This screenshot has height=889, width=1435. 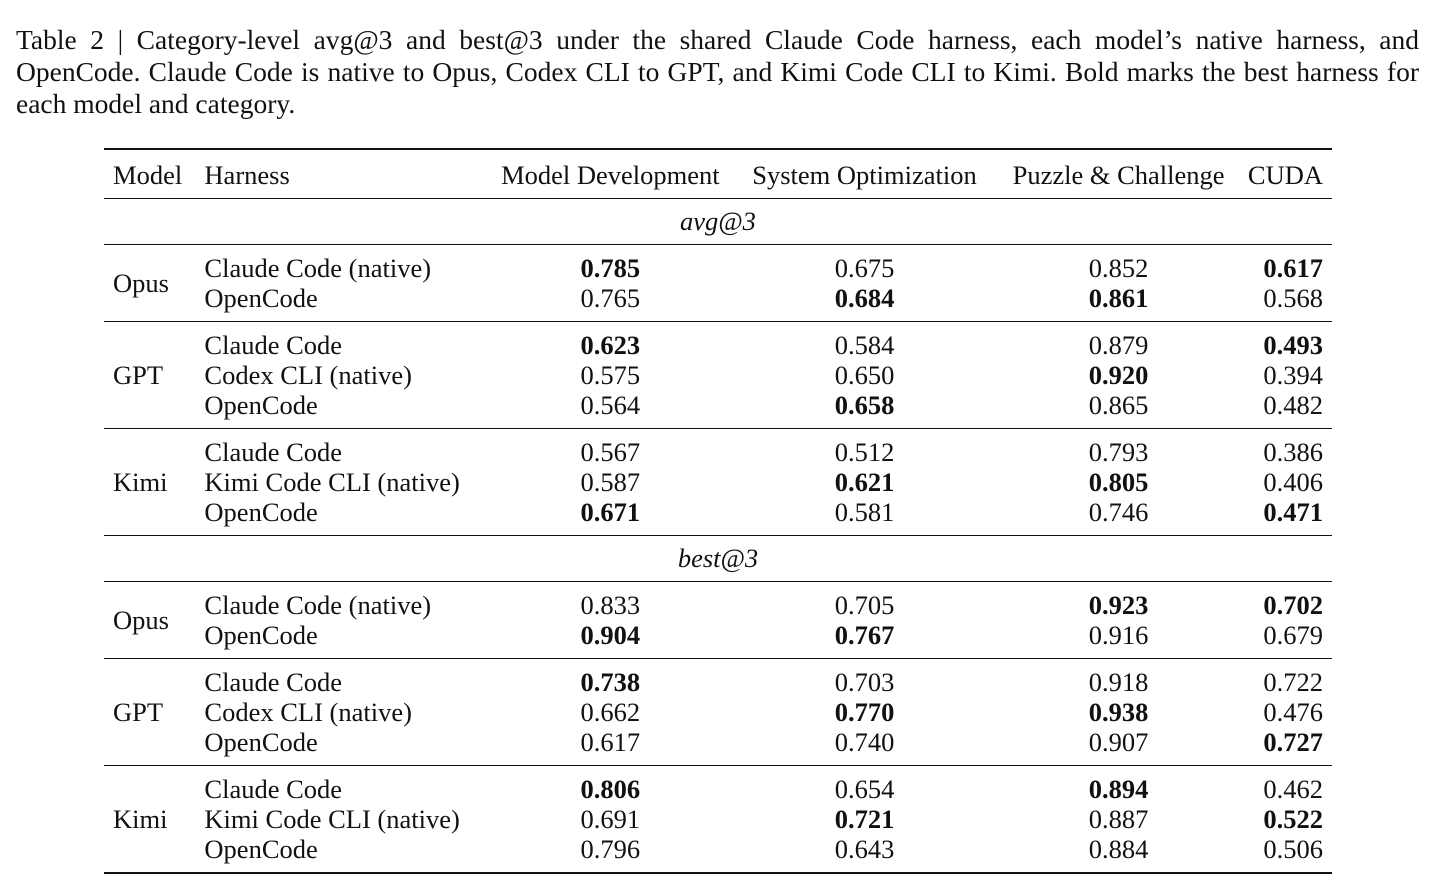 I want to click on section-label: avg@3, so click(x=718, y=221).